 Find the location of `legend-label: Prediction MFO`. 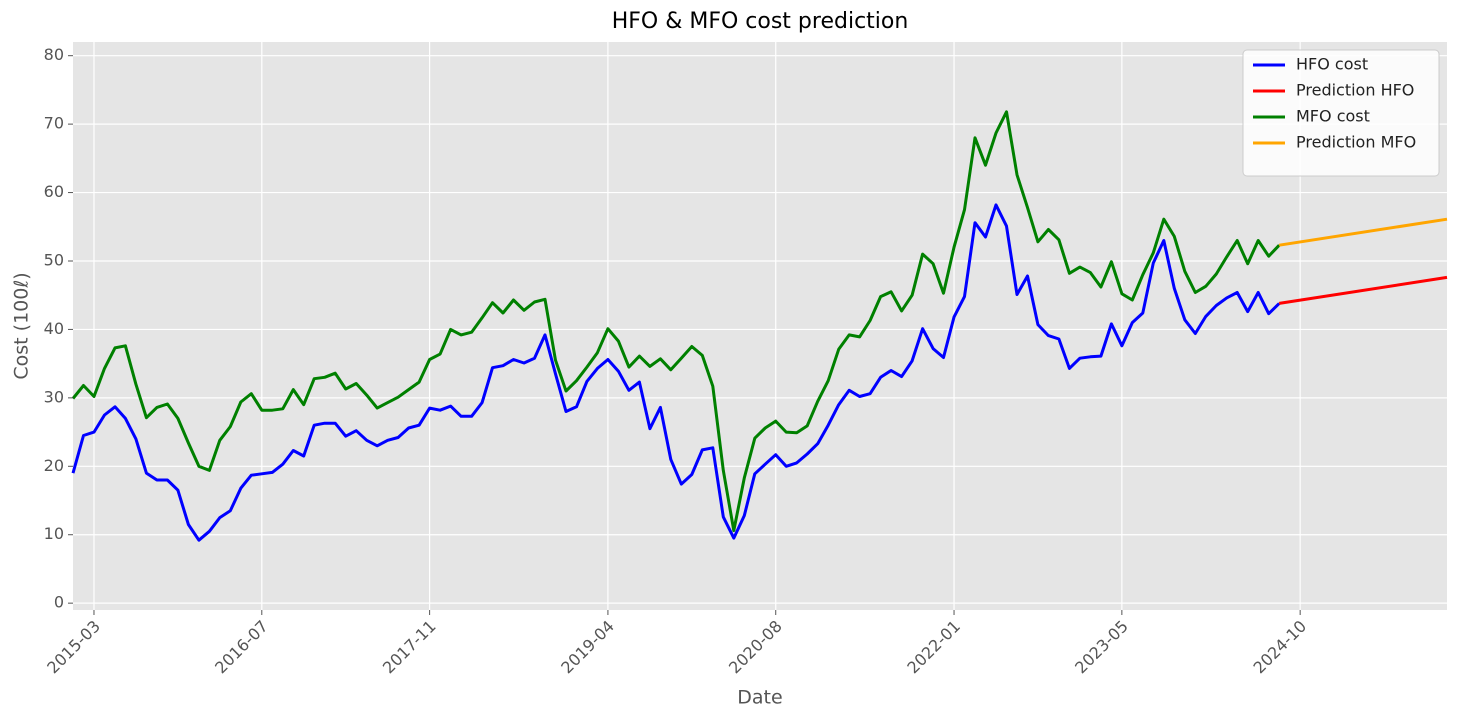

legend-label: Prediction MFO is located at coordinates (1356, 142).